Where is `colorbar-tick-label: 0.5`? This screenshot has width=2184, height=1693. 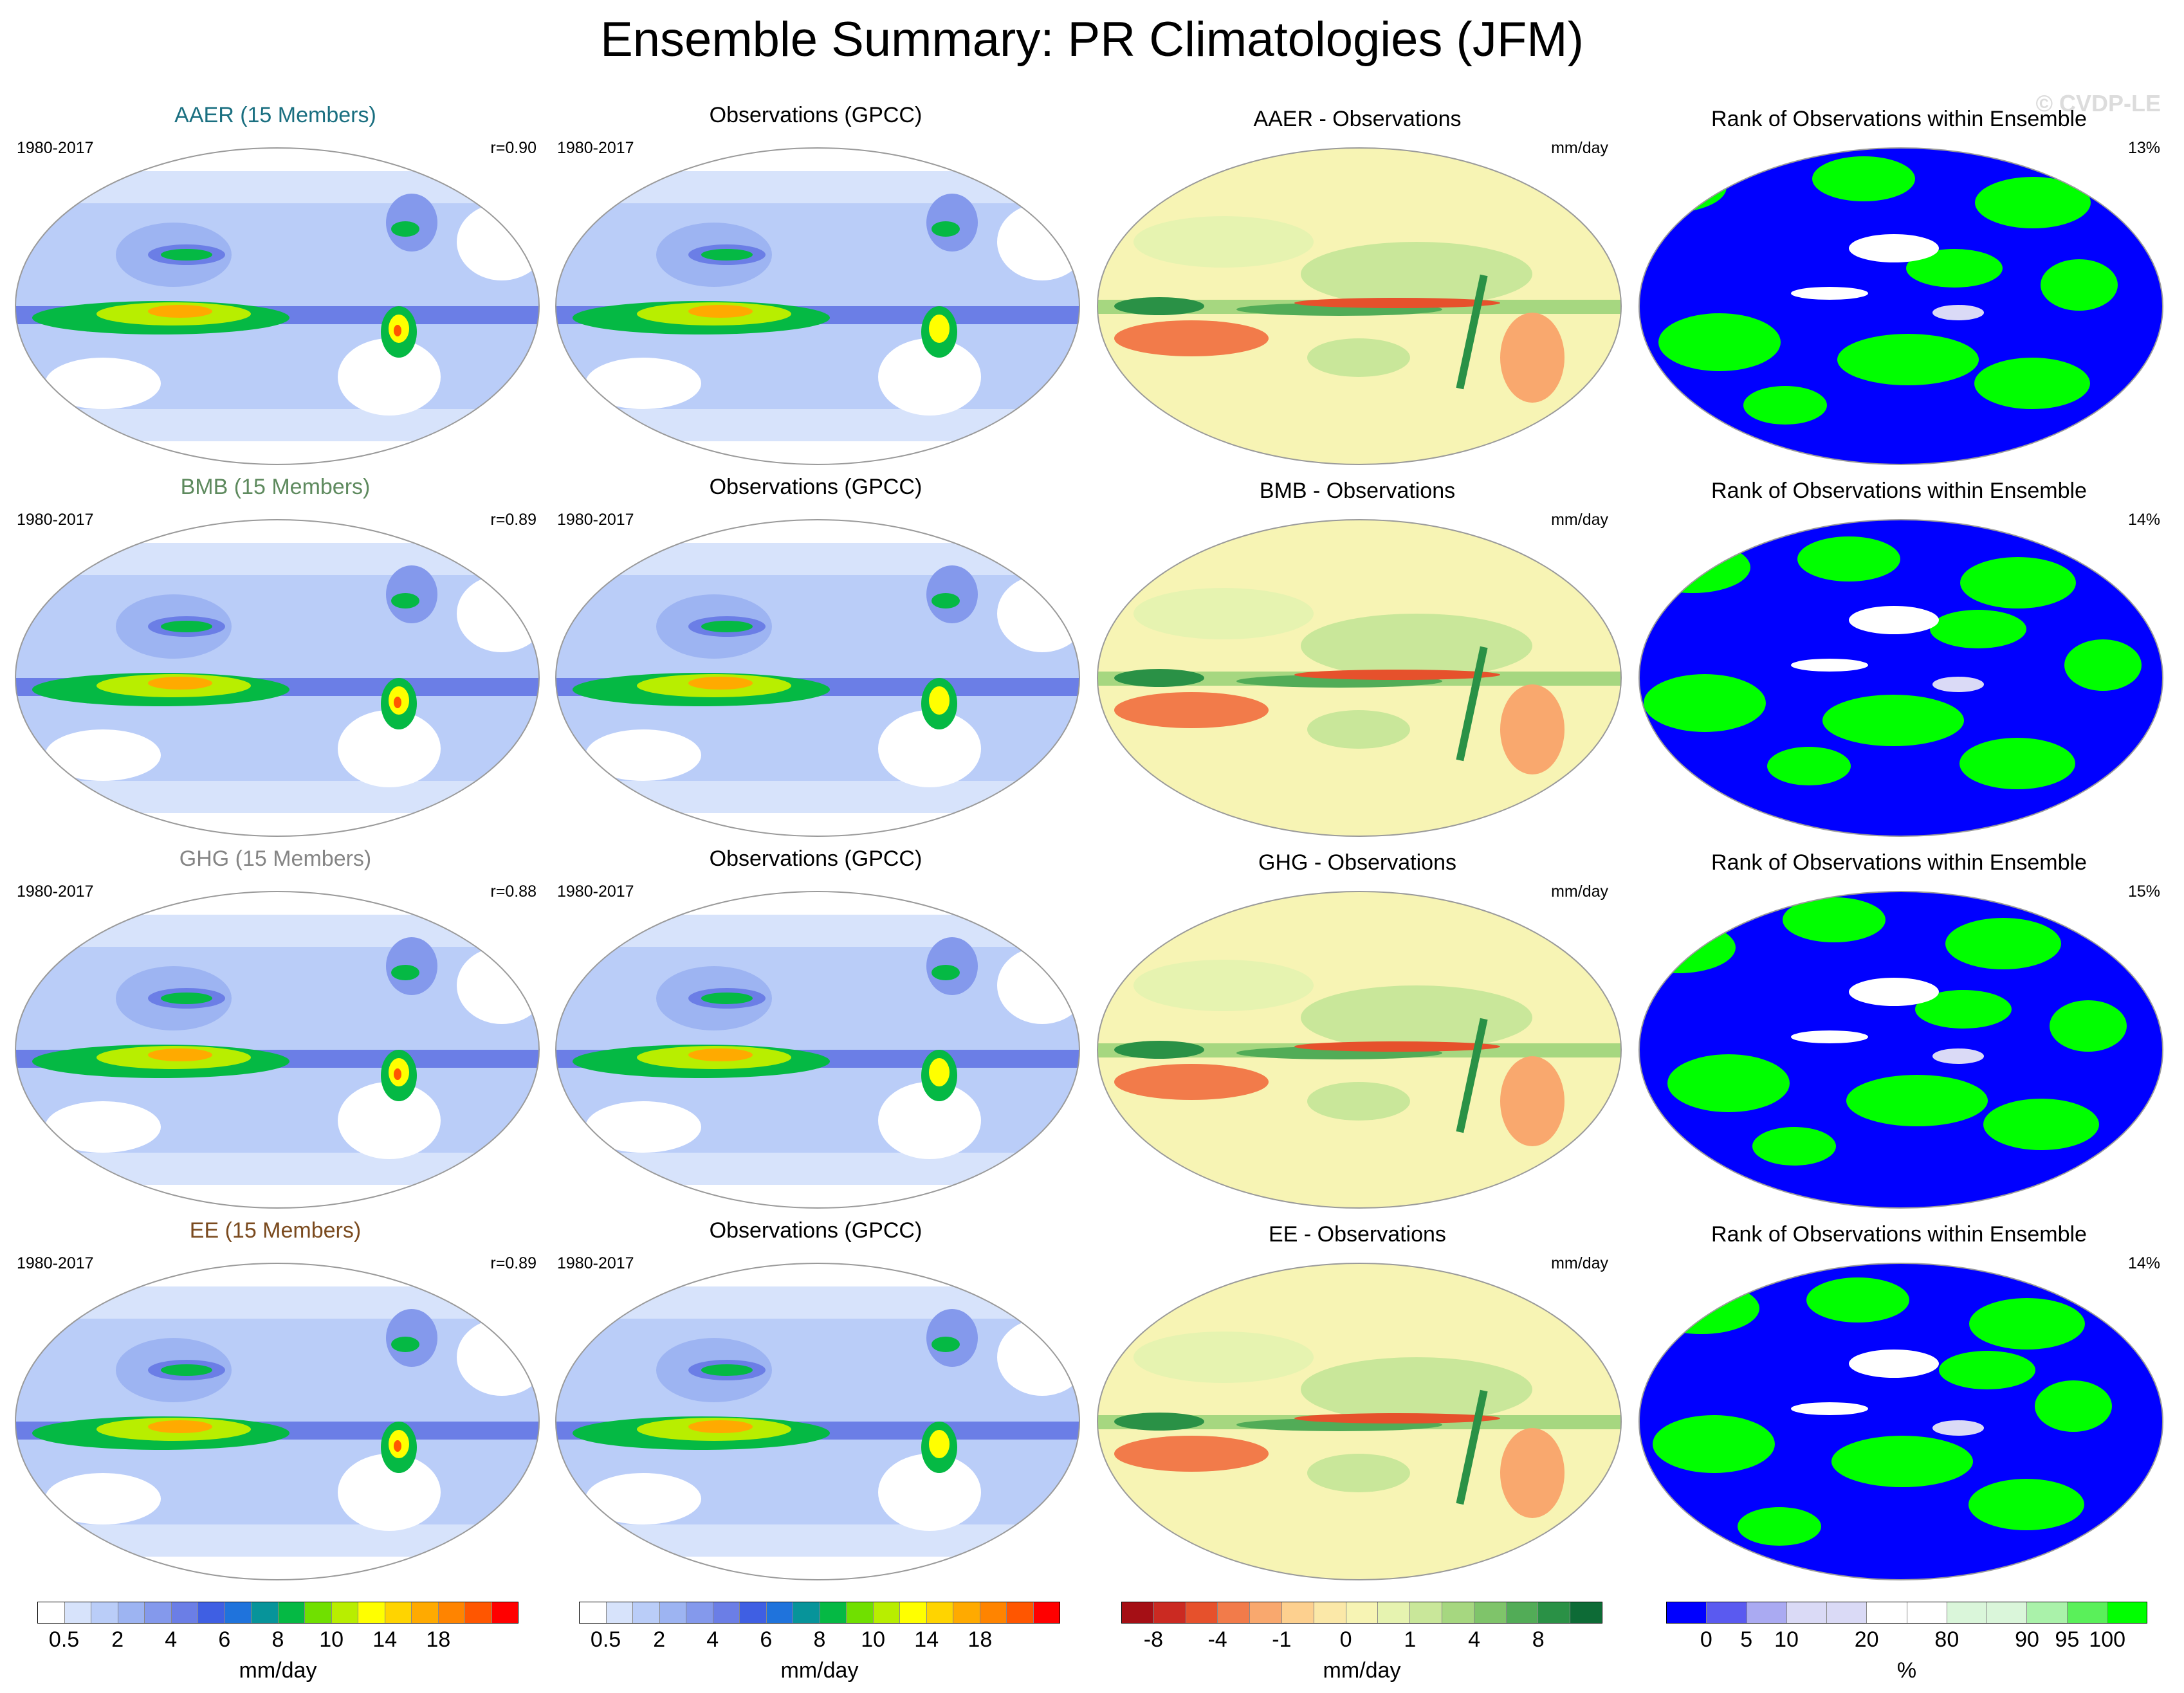
colorbar-tick-label: 0.5 is located at coordinates (64, 1639).